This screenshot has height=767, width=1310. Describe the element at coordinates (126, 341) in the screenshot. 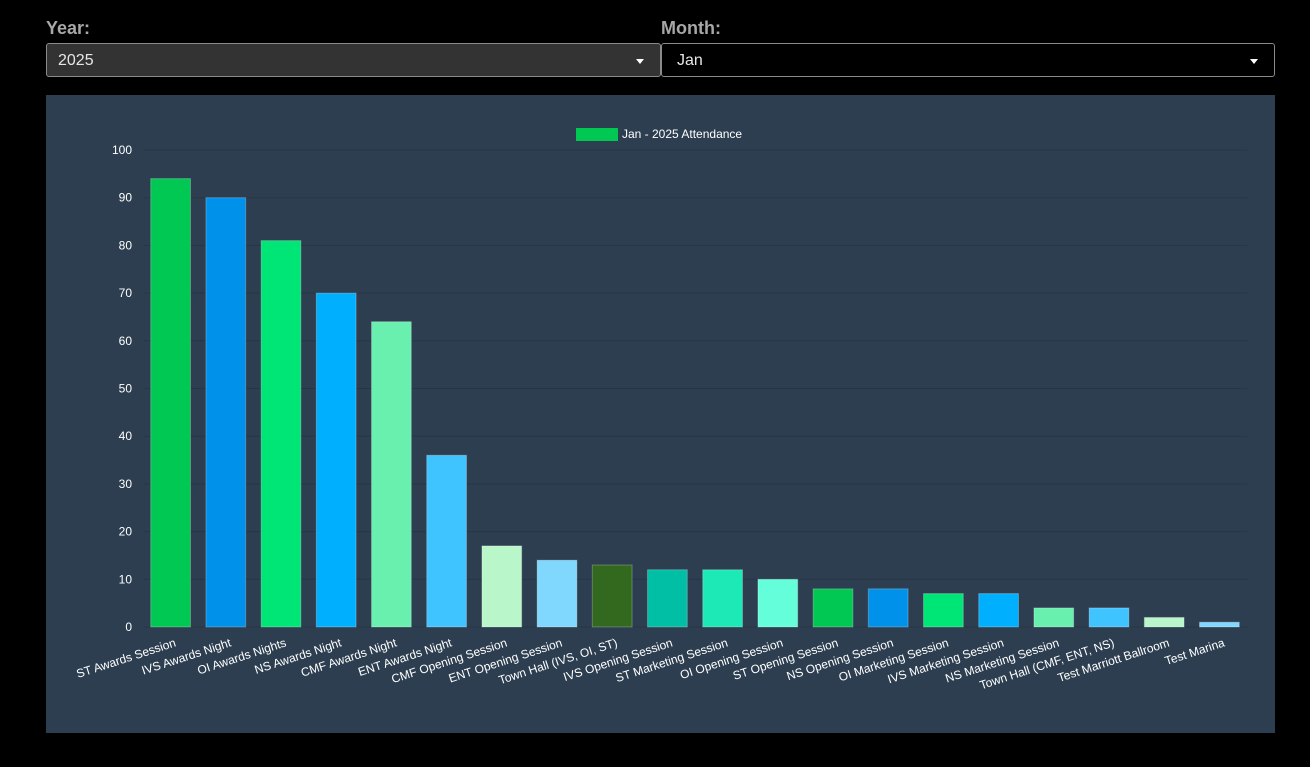

I see `y-tick-label: 60` at that location.